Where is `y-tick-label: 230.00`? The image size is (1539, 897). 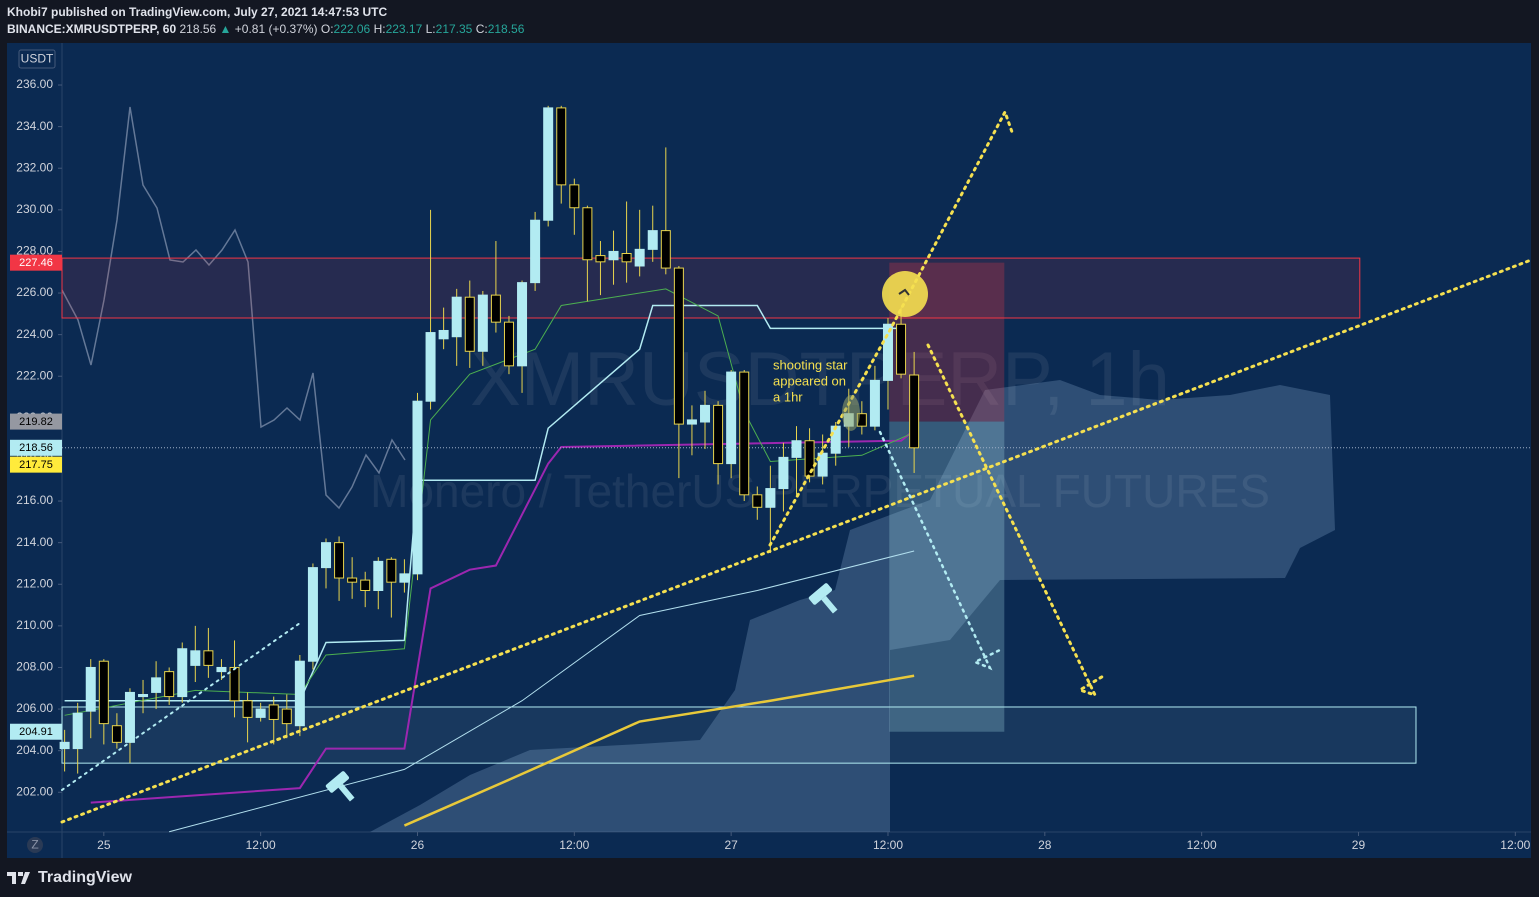 y-tick-label: 230.00 is located at coordinates (34, 209).